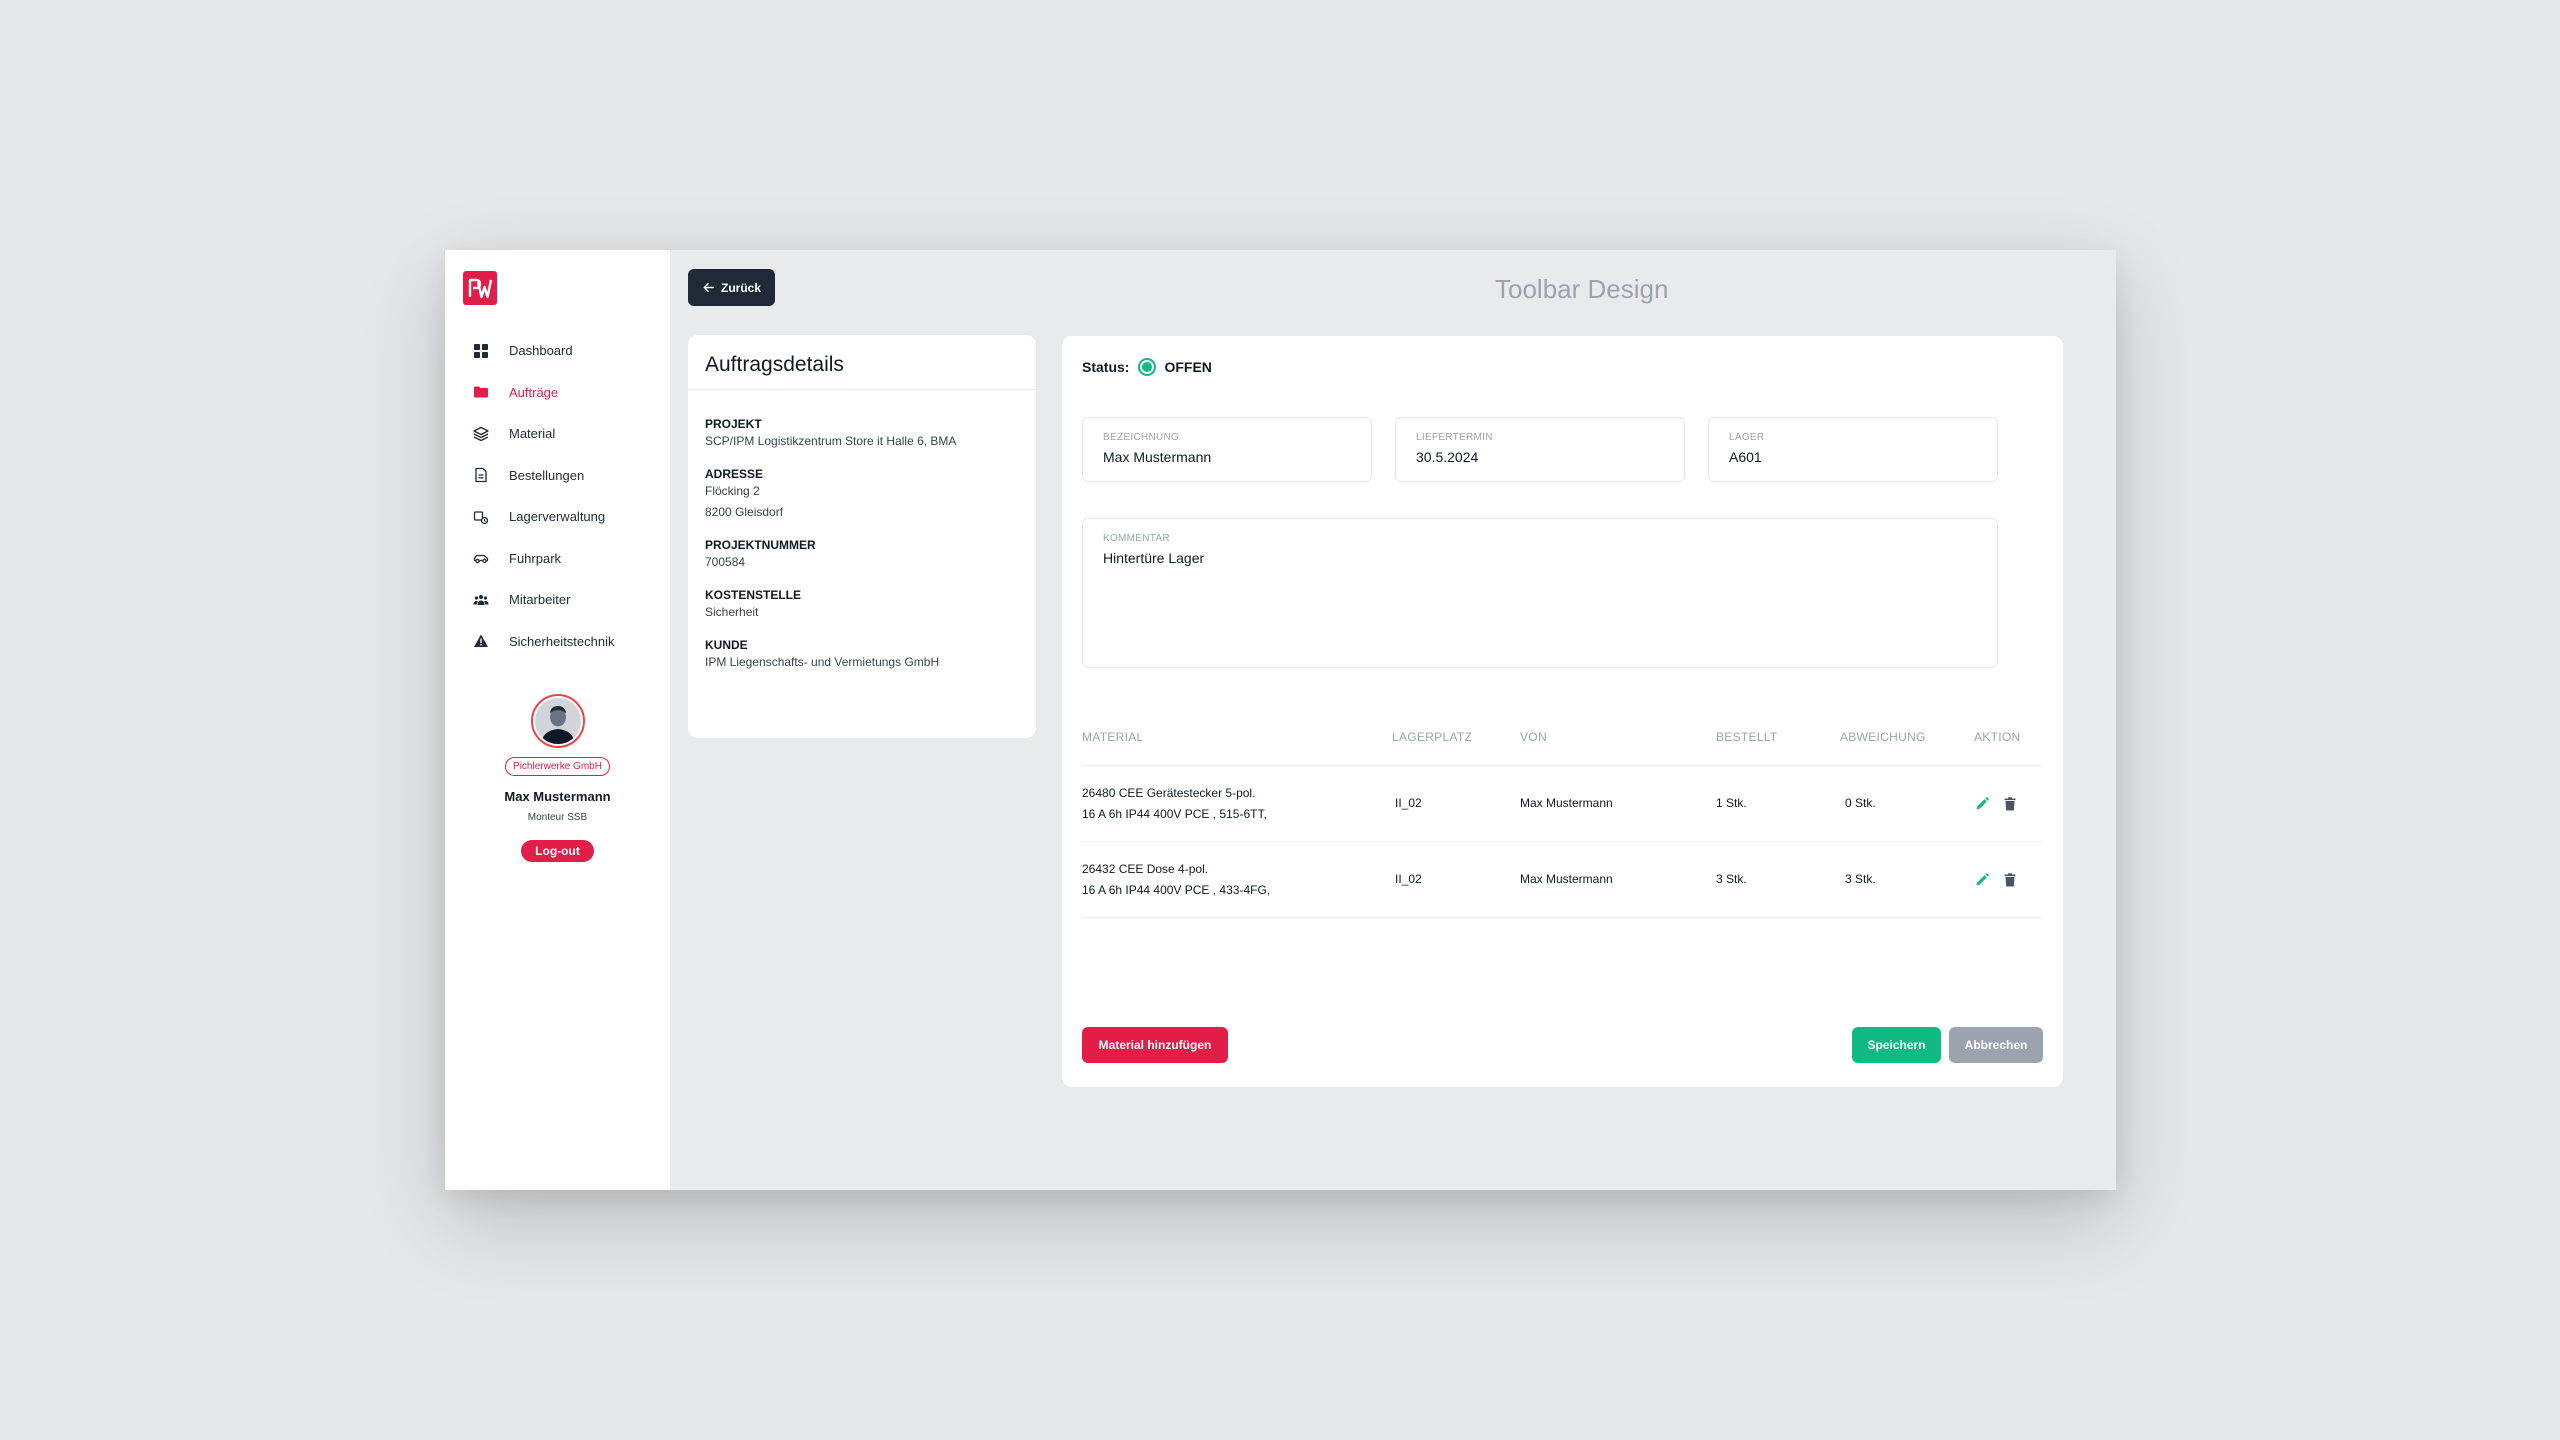 The height and width of the screenshot is (1440, 2560). Describe the element at coordinates (534, 392) in the screenshot. I see `sidebar-item-label: Aufträge` at that location.